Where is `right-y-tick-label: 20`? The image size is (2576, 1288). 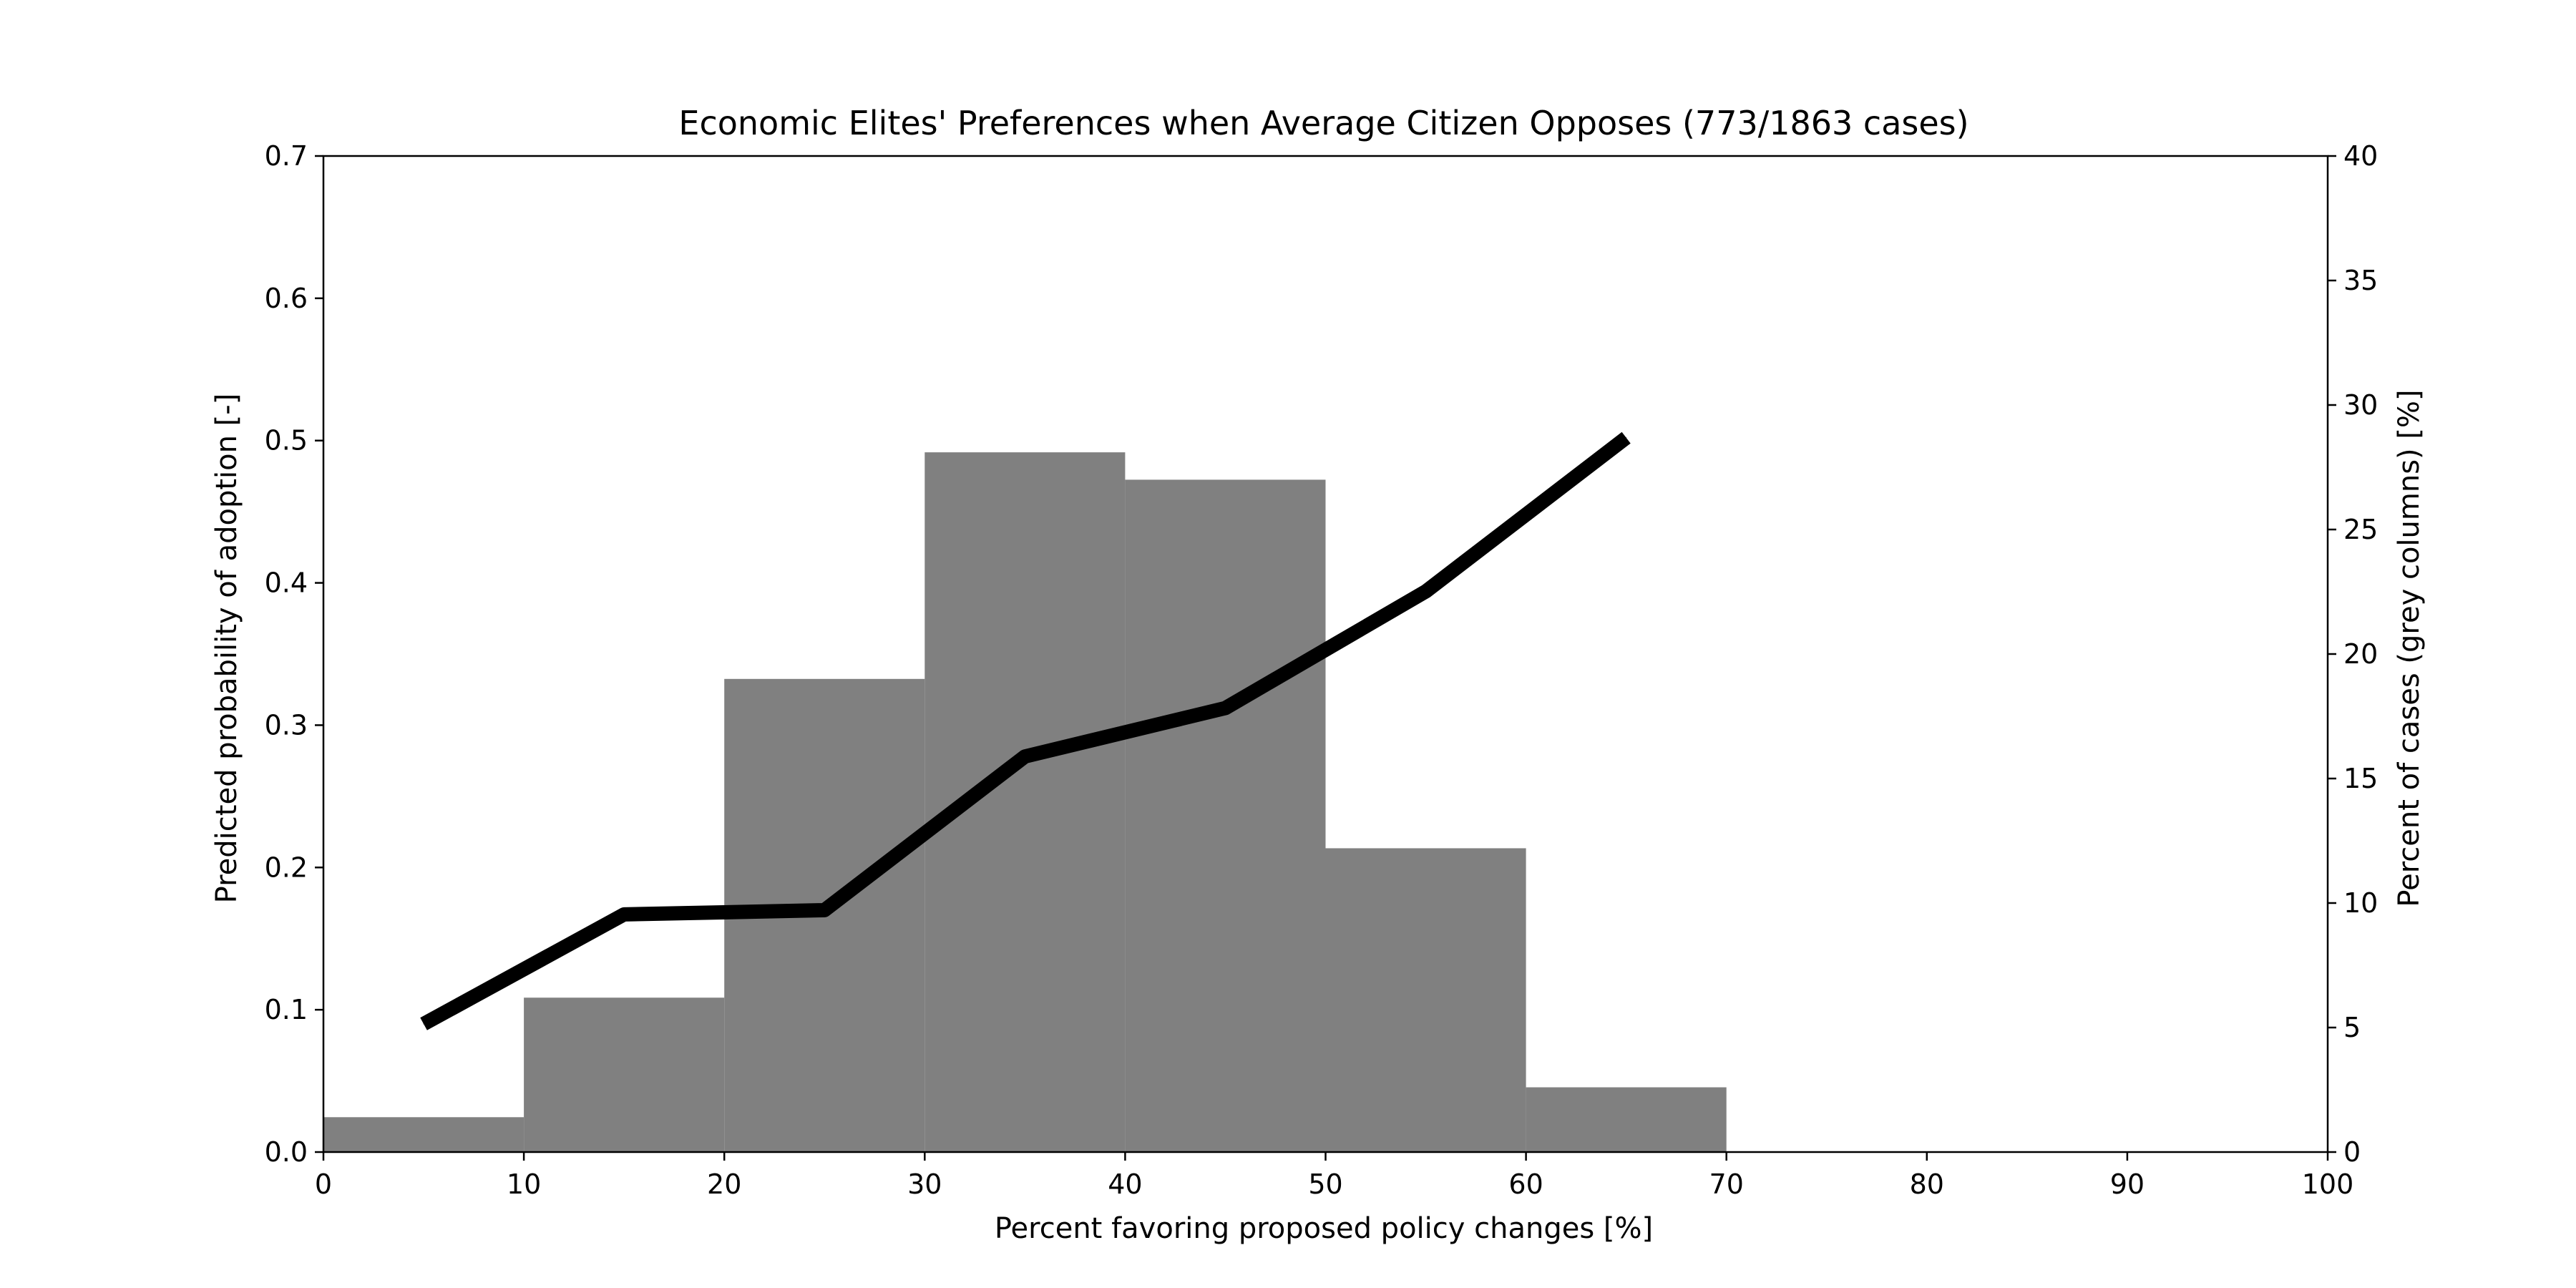 right-y-tick-label: 20 is located at coordinates (2360, 654).